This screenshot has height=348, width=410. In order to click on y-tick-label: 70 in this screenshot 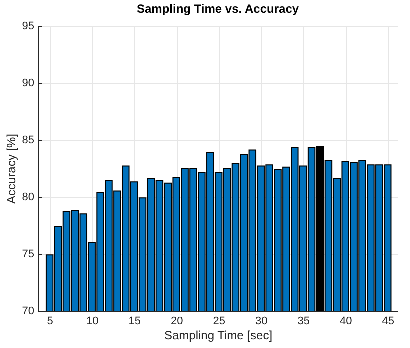, I will do `click(28, 312)`.